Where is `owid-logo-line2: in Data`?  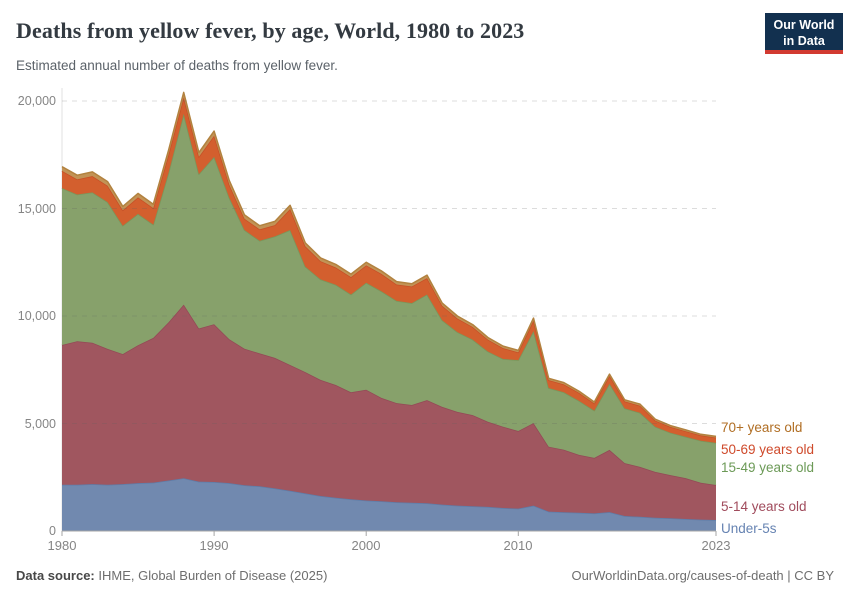
owid-logo-line2: in Data is located at coordinates (804, 41).